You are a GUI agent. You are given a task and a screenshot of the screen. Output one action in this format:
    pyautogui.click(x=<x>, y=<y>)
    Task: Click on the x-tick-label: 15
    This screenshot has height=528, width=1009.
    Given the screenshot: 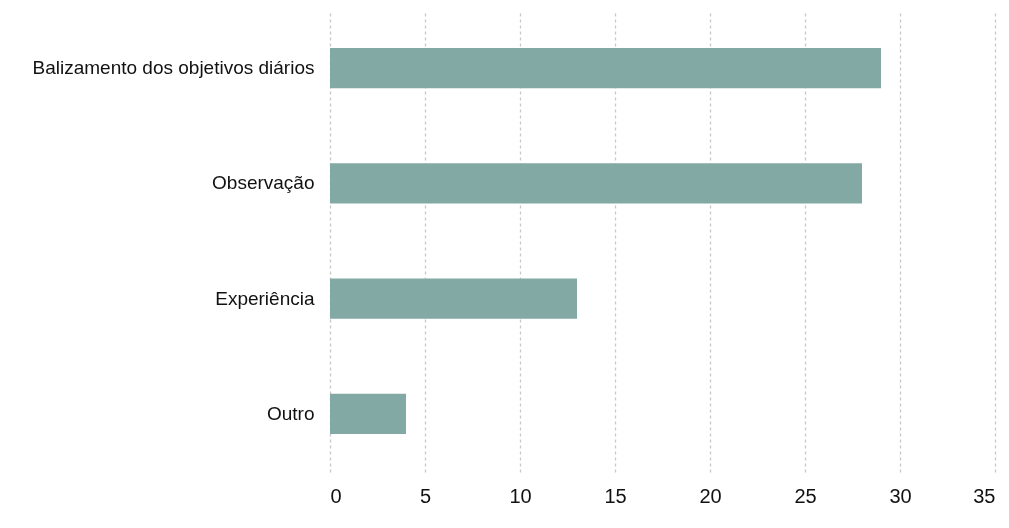 What is the action you would take?
    pyautogui.click(x=615, y=495)
    